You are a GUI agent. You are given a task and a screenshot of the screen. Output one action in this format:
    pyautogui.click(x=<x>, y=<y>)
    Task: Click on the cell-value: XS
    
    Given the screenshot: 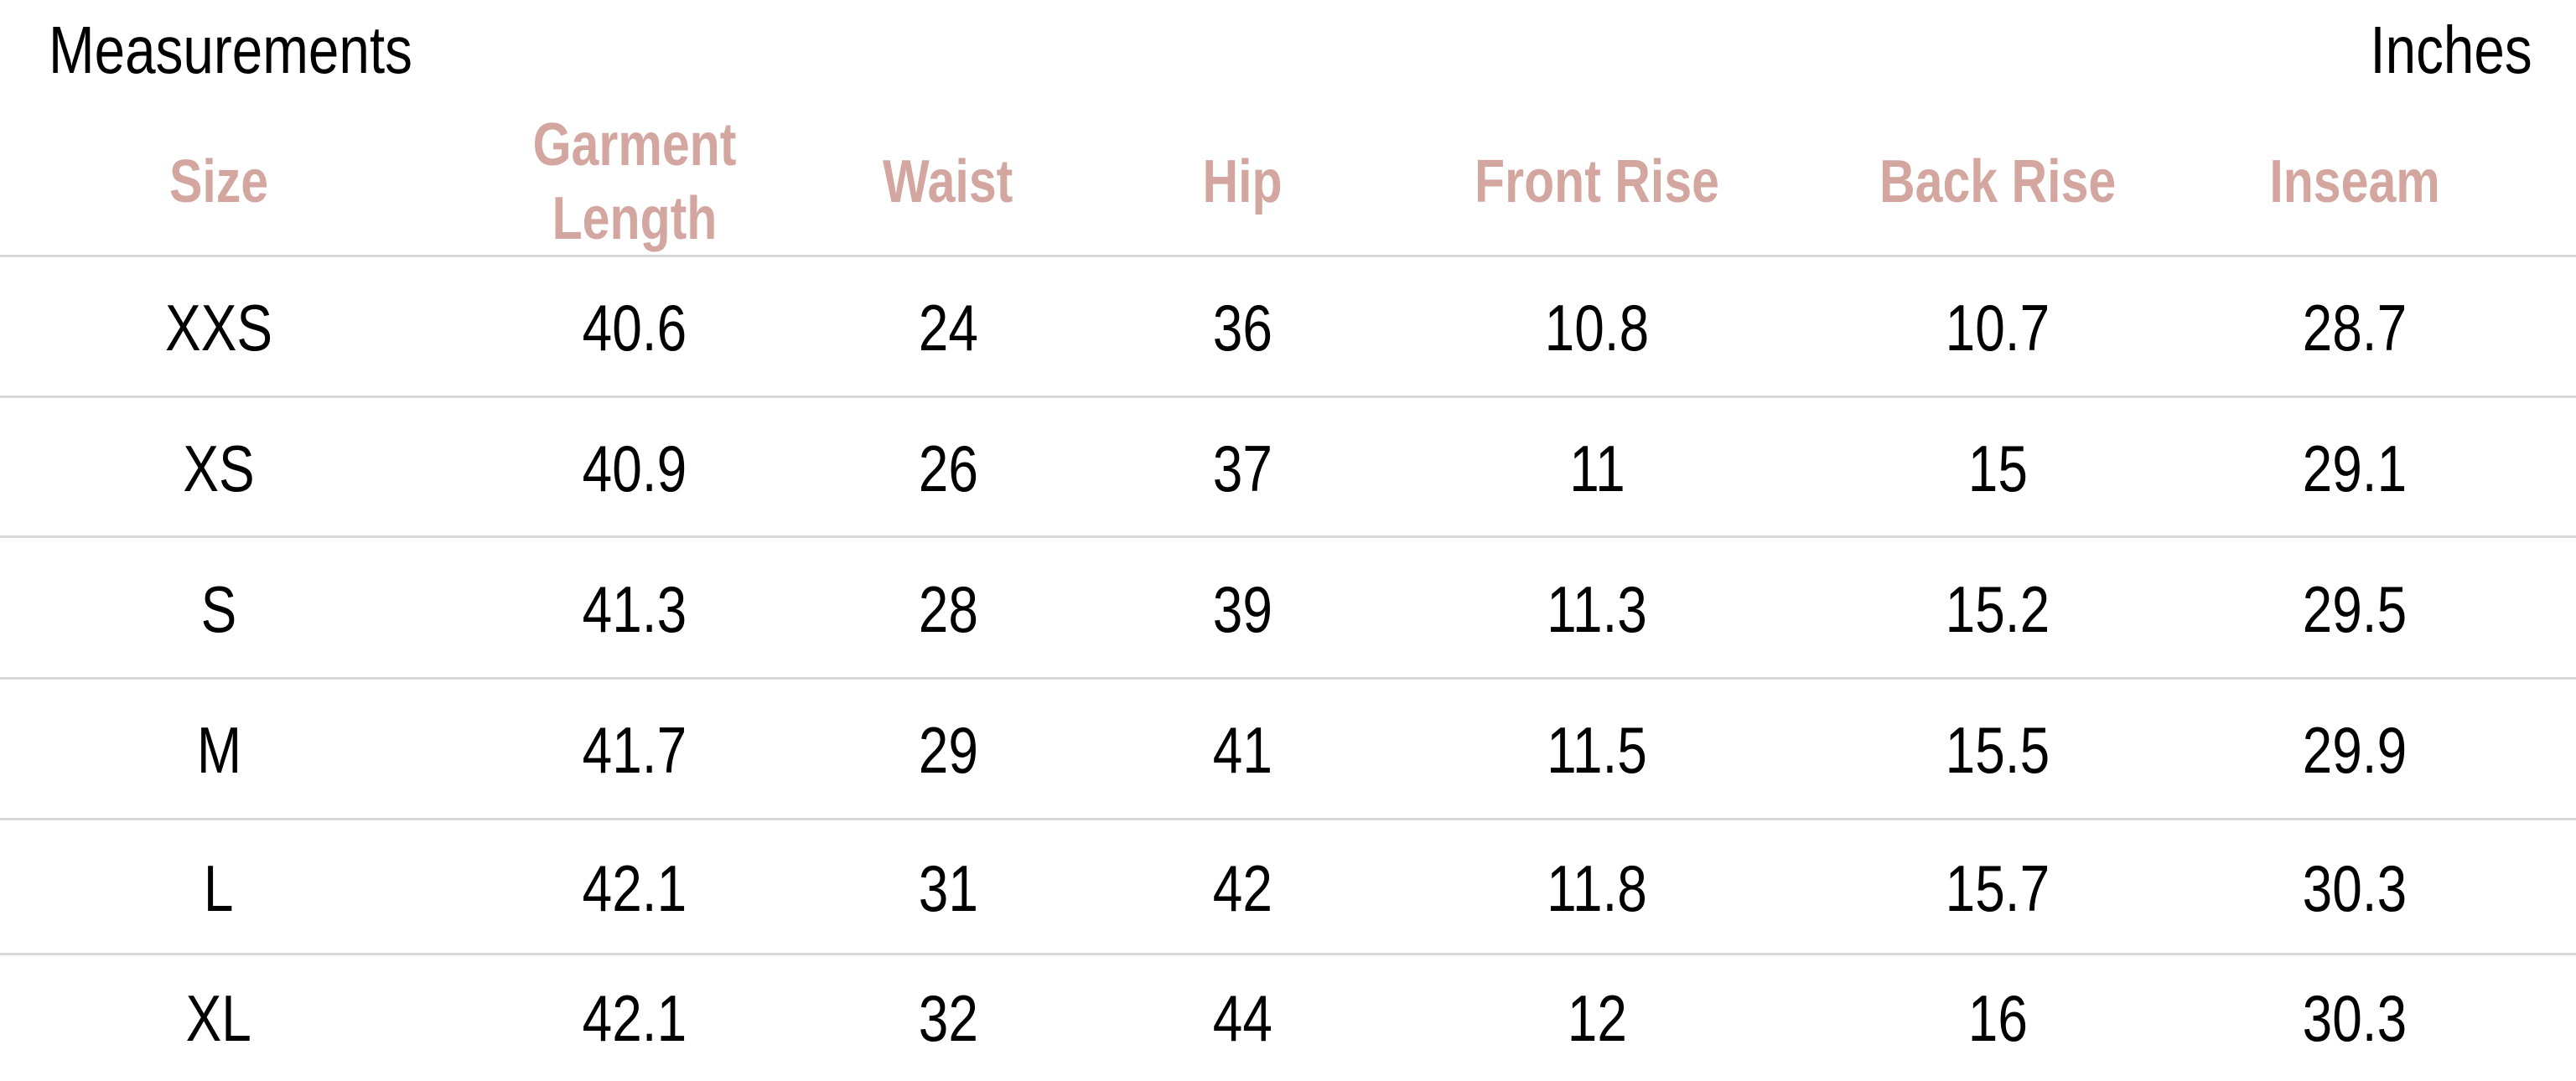 What is the action you would take?
    pyautogui.click(x=219, y=468)
    